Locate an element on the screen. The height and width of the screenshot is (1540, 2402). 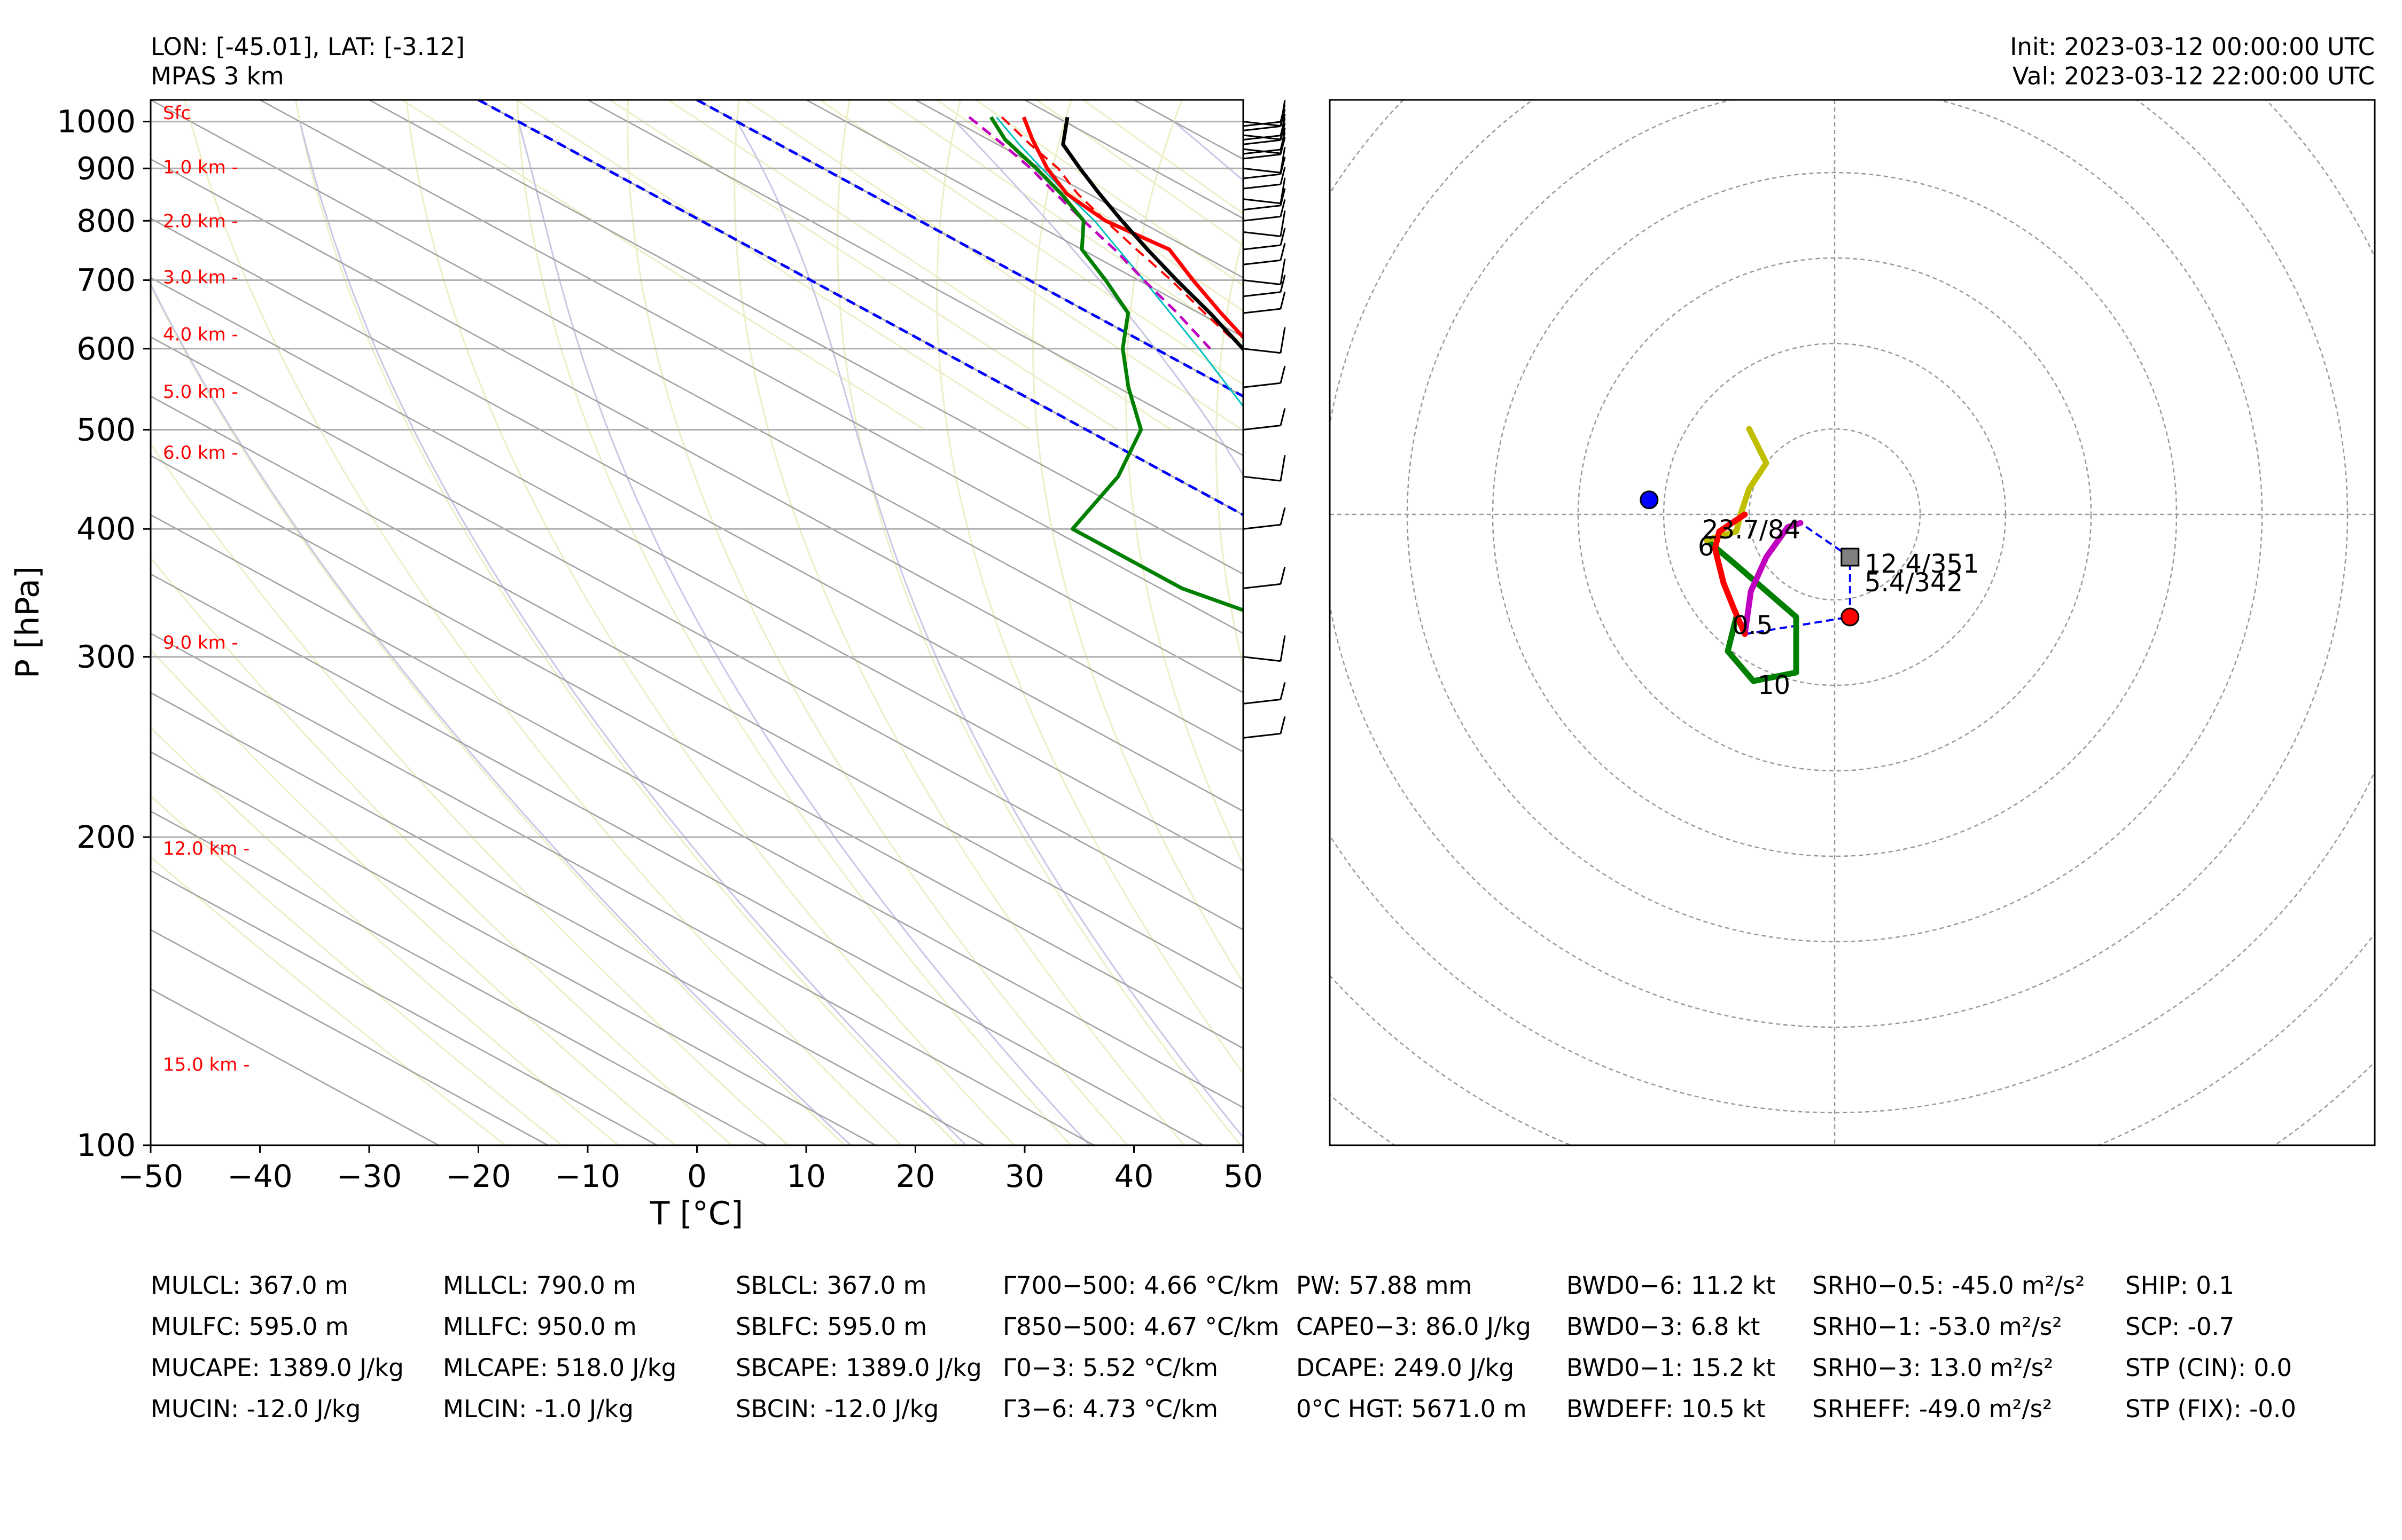
moist-adiabat is located at coordinates (1099, 299).